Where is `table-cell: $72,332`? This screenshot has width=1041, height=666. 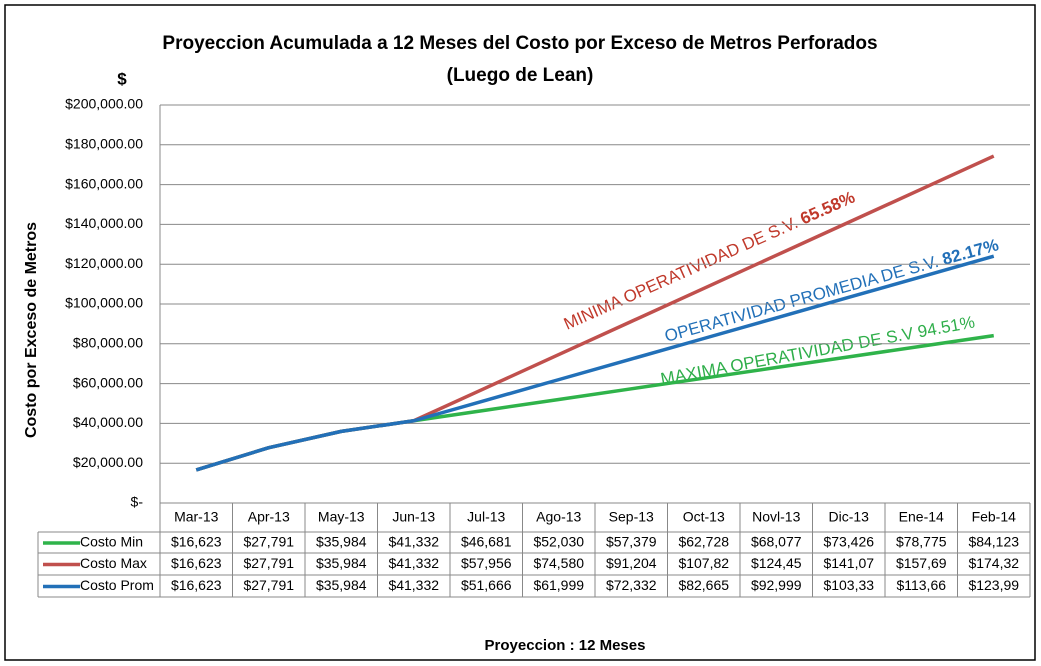 table-cell: $72,332 is located at coordinates (631, 585).